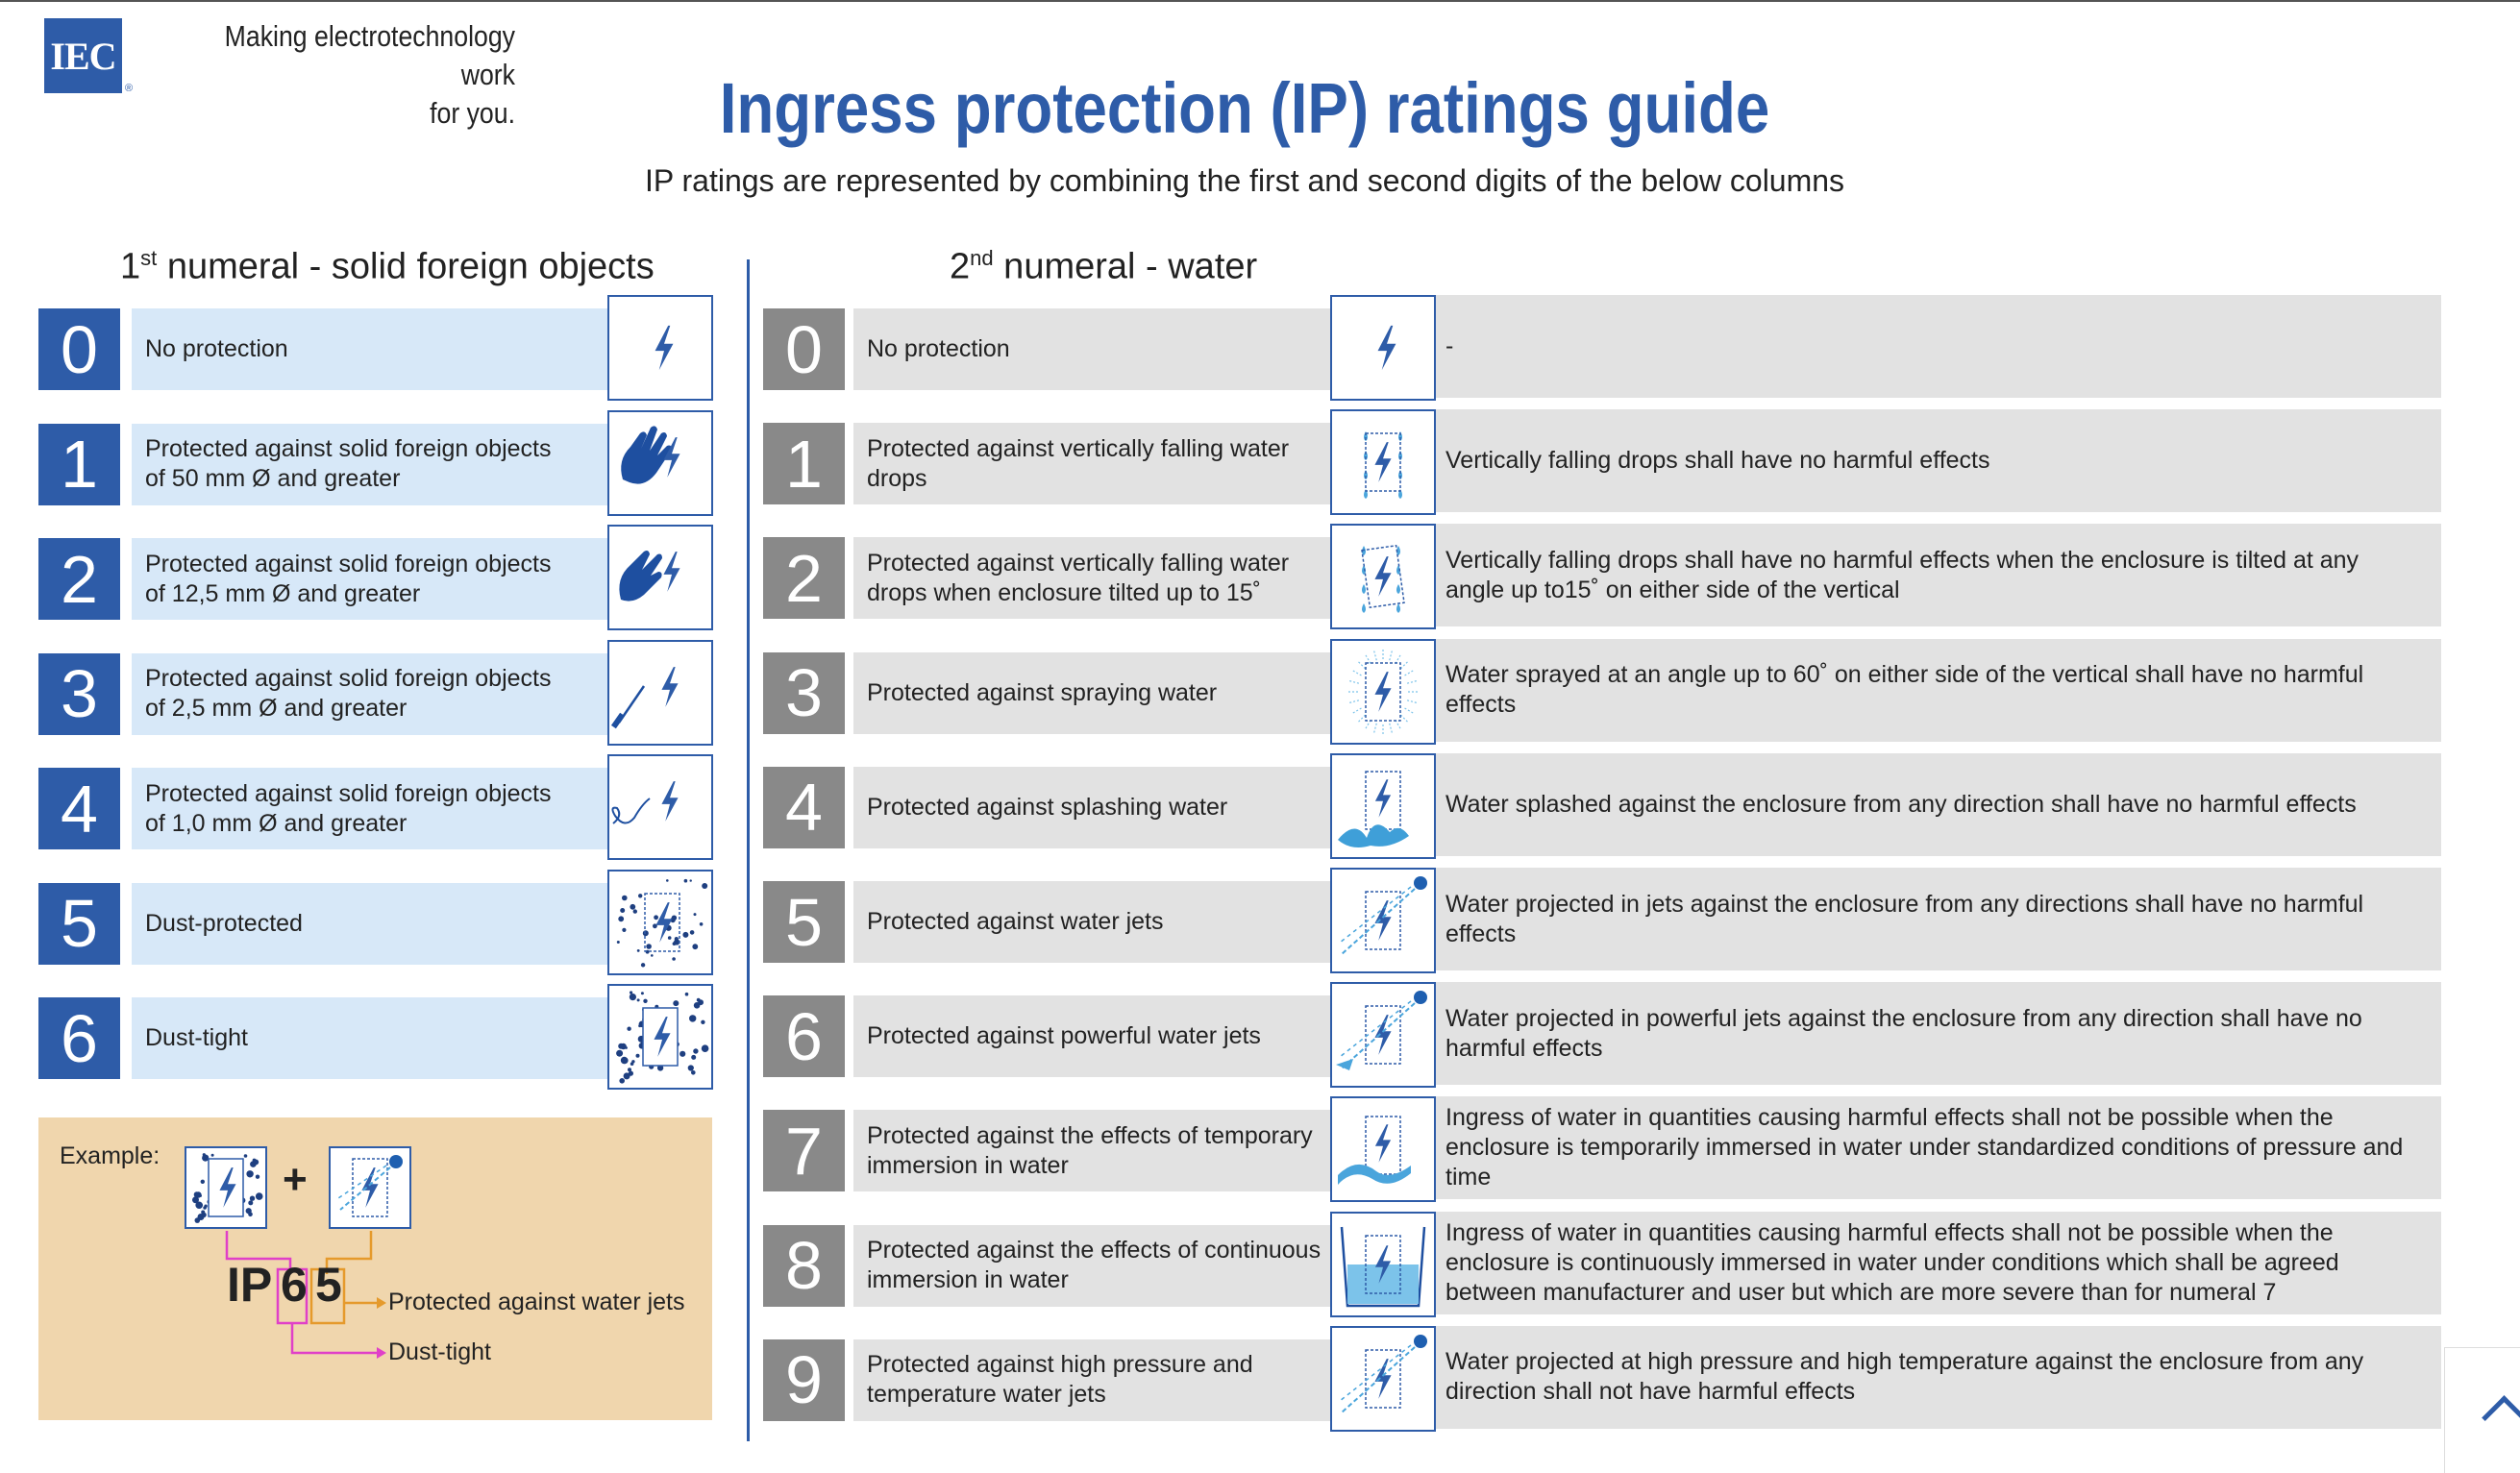 The height and width of the screenshot is (1473, 2520). What do you see at coordinates (1093, 349) in the screenshot?
I see `water-protection: No protection` at bounding box center [1093, 349].